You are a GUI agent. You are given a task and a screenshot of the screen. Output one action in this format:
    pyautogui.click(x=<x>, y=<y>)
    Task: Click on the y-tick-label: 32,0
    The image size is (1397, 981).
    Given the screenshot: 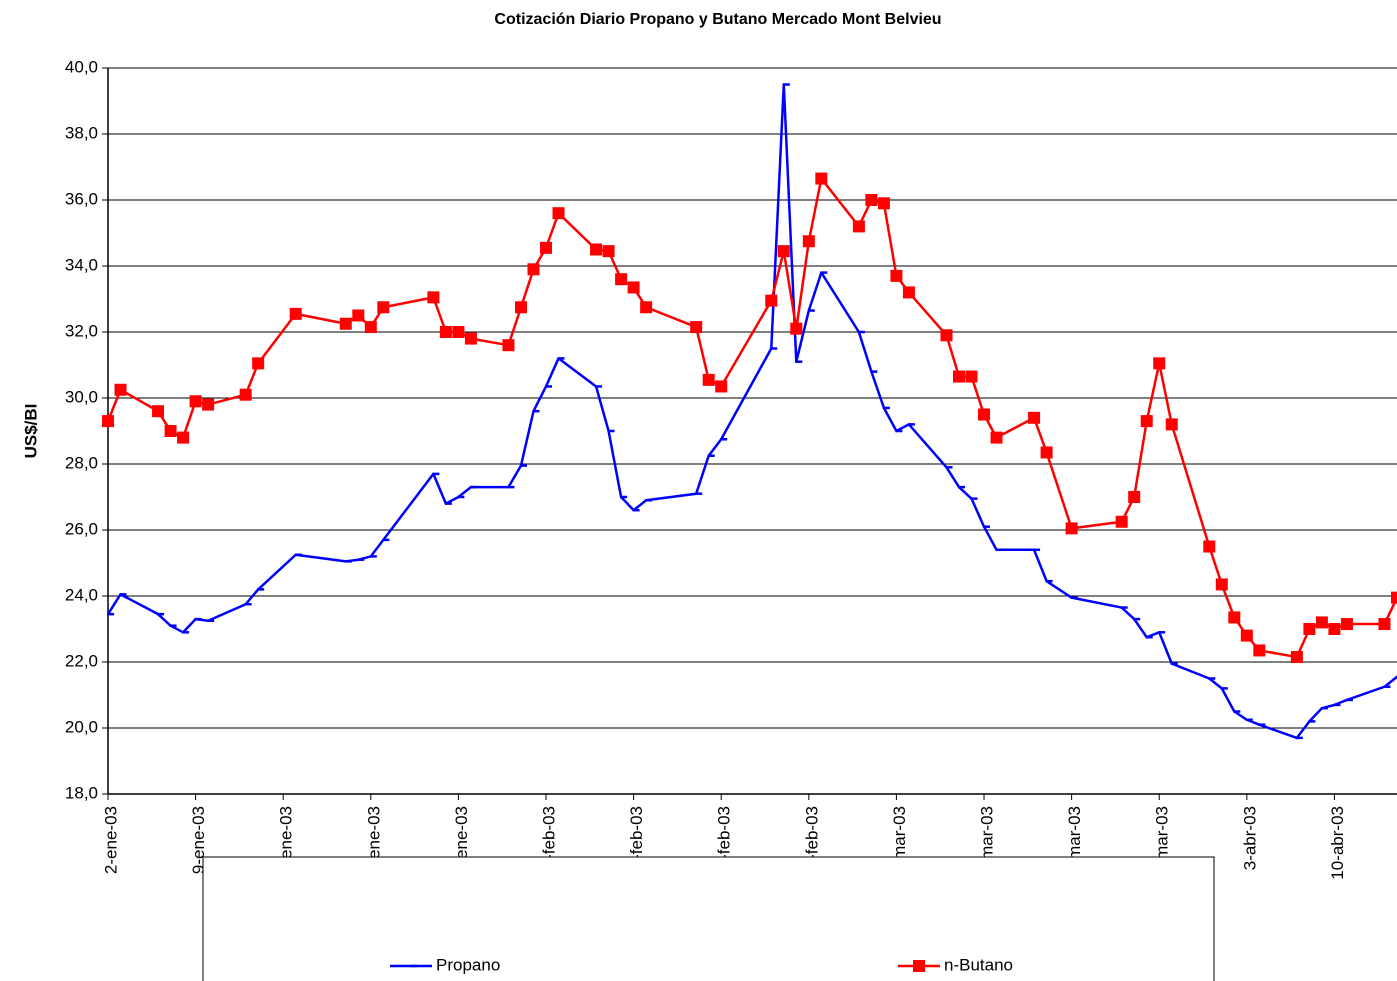 What is the action you would take?
    pyautogui.click(x=81, y=330)
    